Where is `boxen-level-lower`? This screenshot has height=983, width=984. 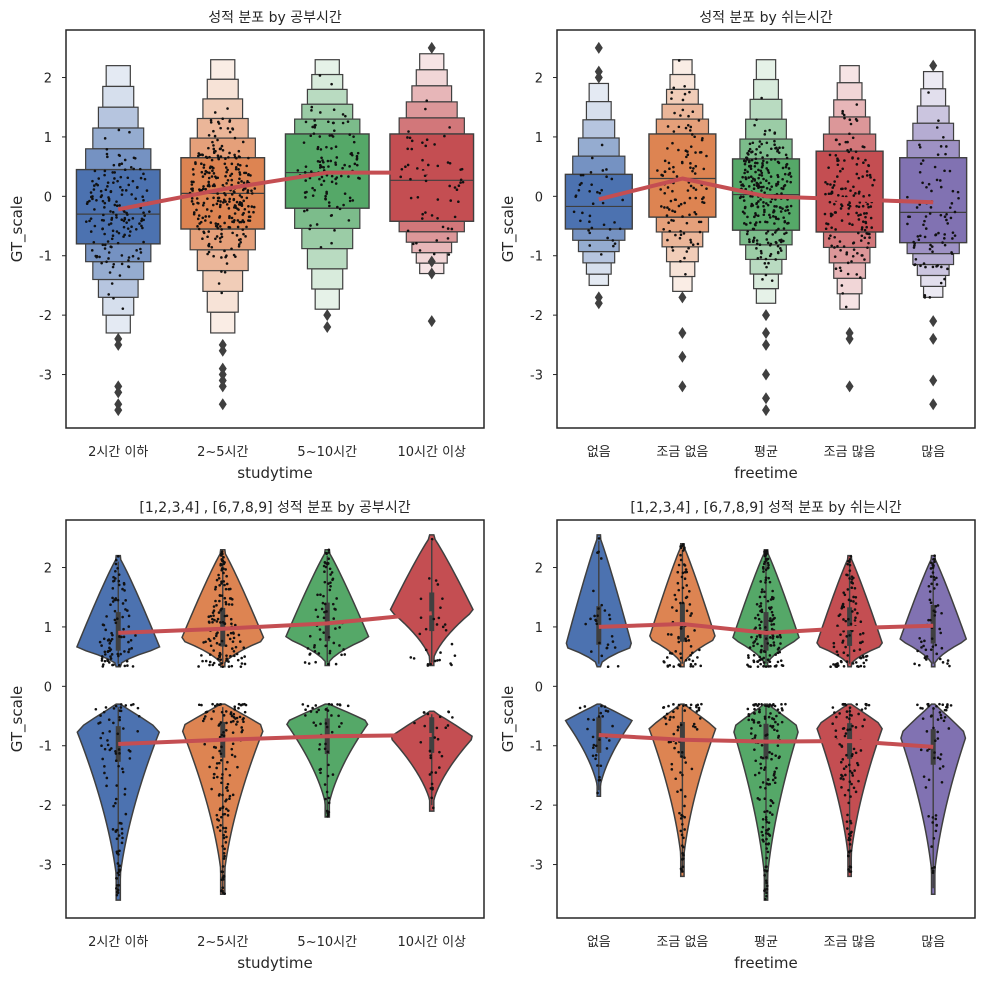
boxen-level-lower is located at coordinates (933, 259).